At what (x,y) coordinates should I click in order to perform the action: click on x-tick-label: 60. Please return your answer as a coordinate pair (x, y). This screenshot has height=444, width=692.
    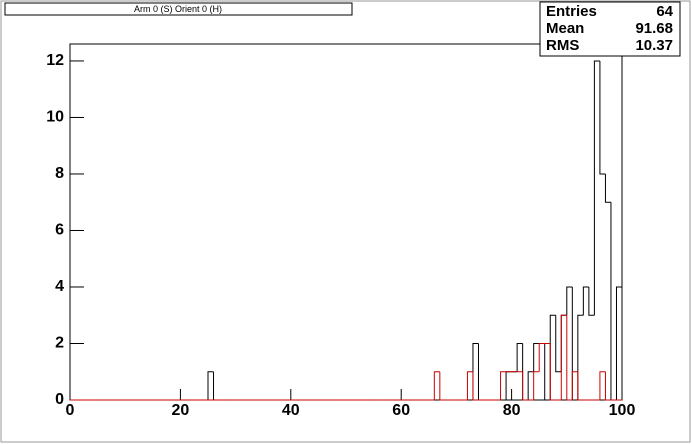
    Looking at the image, I should click on (401, 410).